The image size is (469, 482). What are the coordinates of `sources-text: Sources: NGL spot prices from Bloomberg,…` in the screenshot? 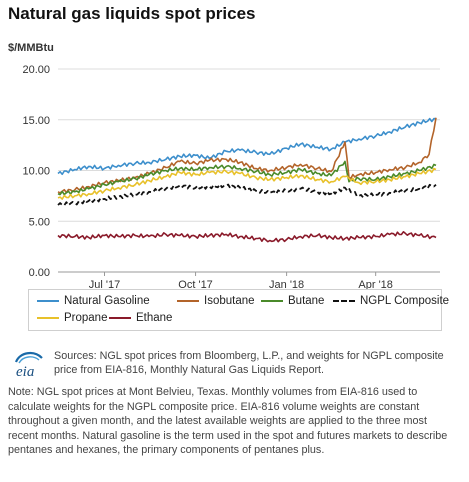 It's located at (249, 363).